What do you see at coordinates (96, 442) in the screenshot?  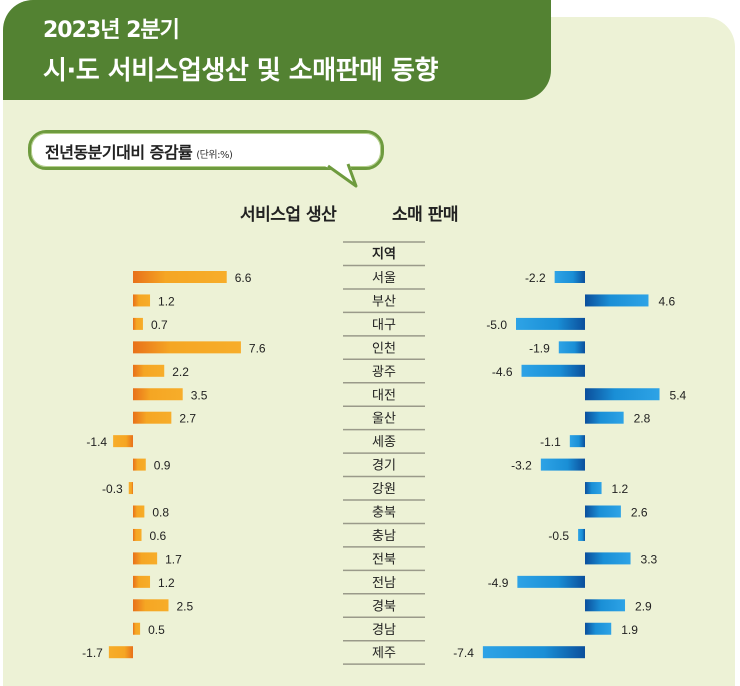 I see `service-value-label: -1.4` at bounding box center [96, 442].